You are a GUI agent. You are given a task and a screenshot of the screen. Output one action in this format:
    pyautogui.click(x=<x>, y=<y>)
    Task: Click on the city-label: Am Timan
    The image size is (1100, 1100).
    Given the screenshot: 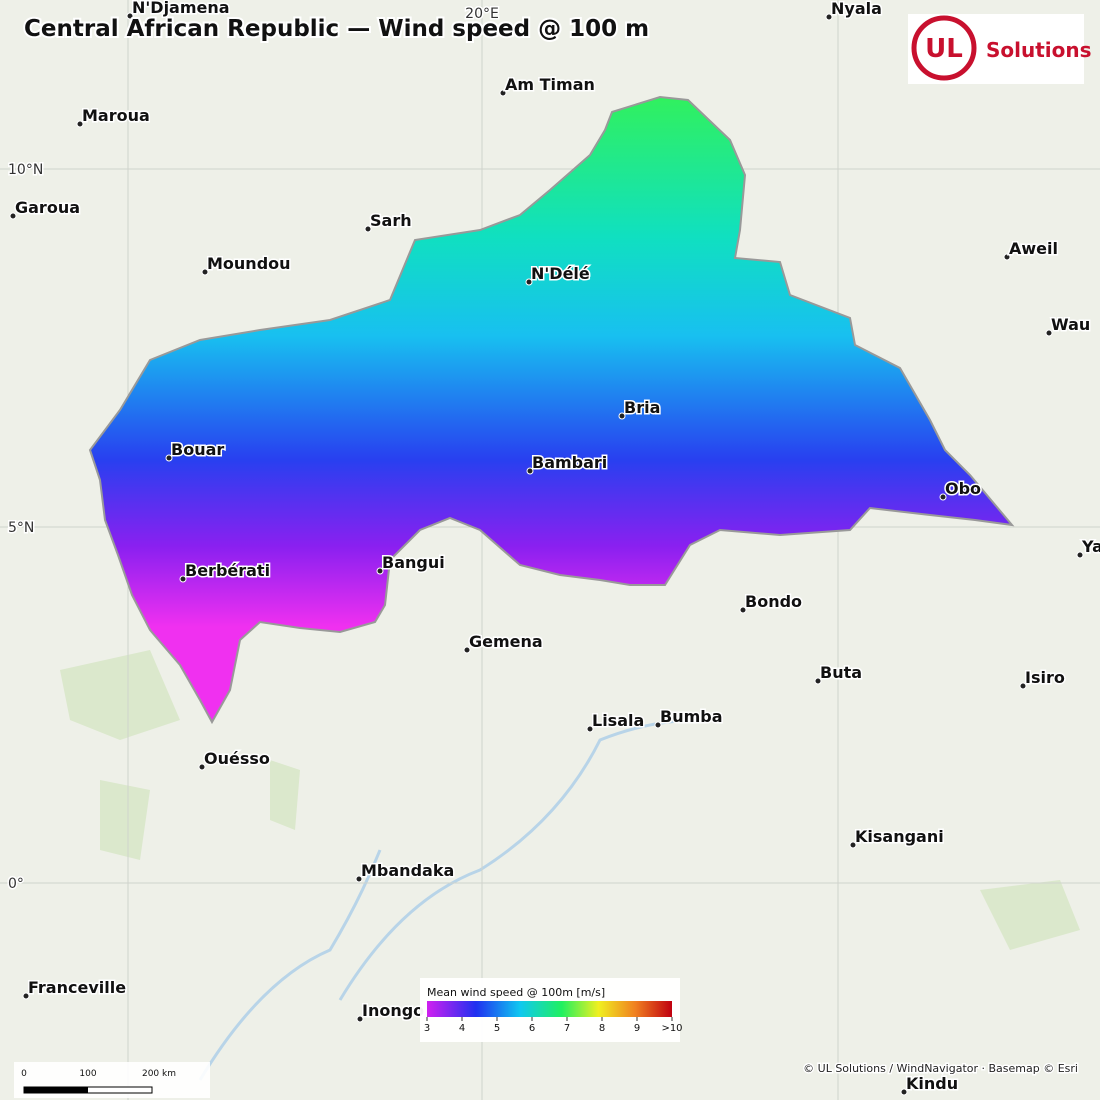 What is the action you would take?
    pyautogui.click(x=550, y=84)
    